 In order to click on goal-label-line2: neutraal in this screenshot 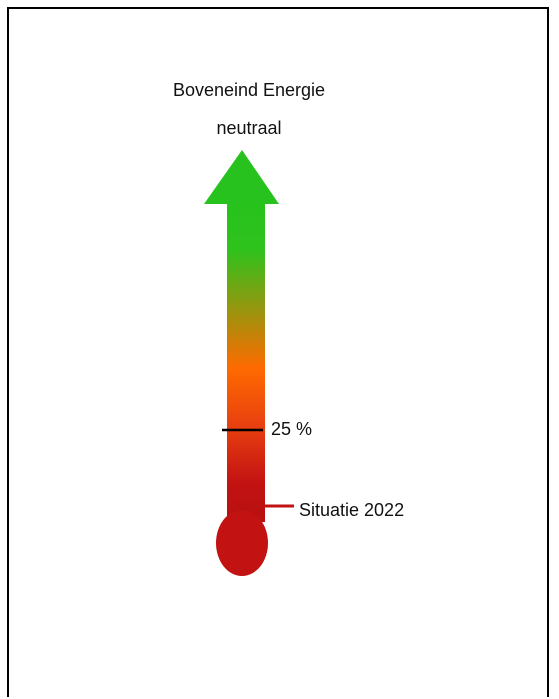, I will do `click(249, 128)`.